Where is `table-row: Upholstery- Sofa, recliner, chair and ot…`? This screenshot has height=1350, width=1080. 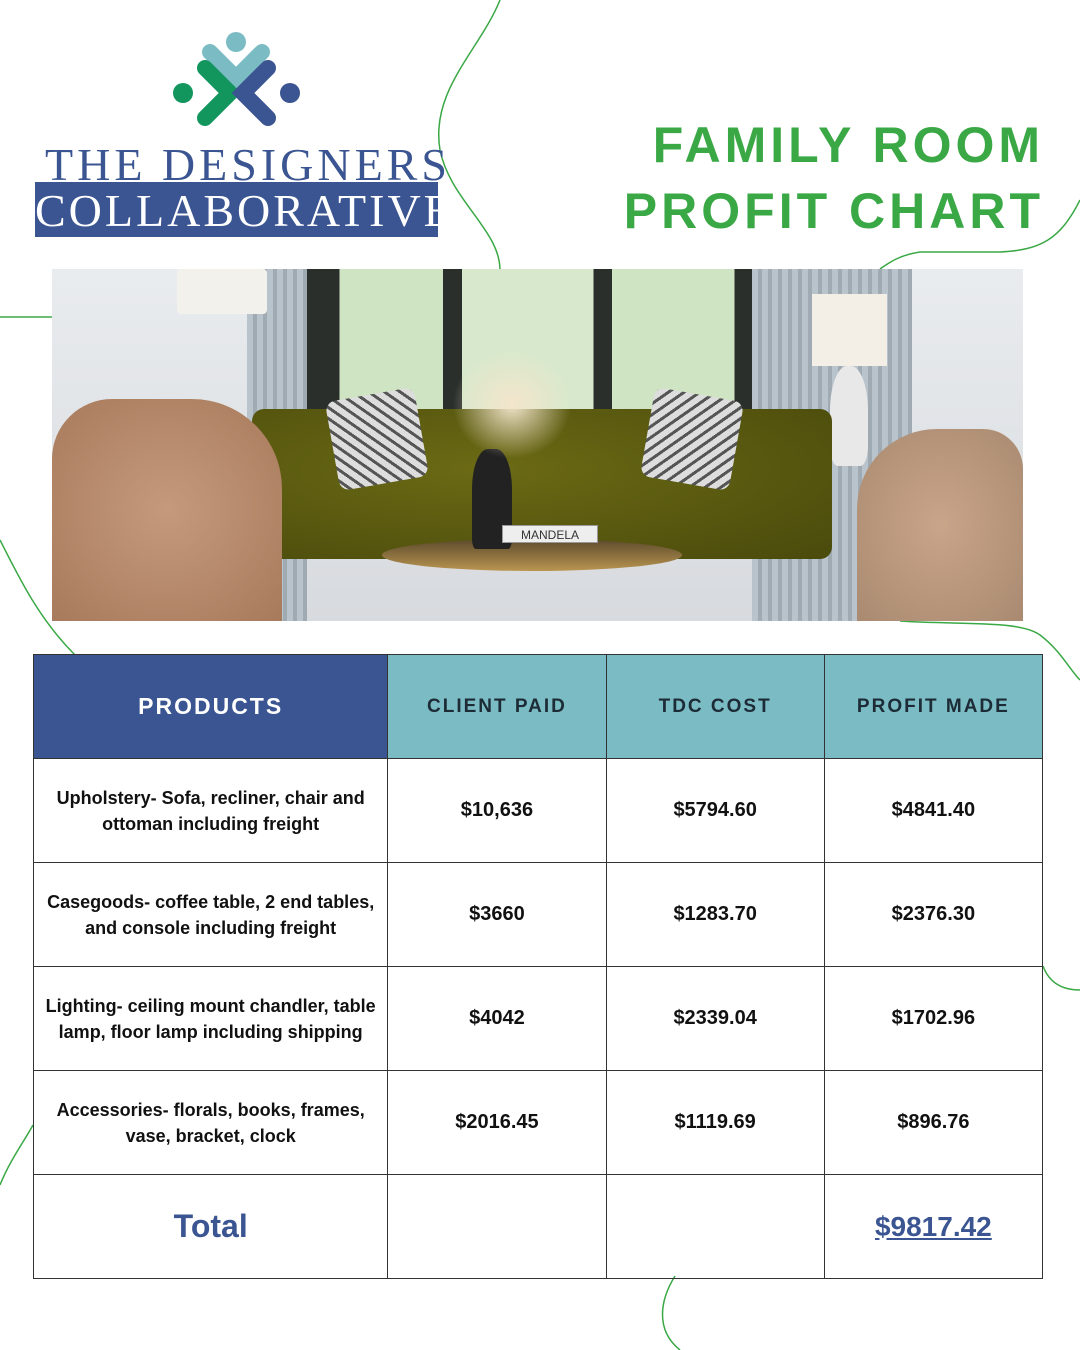
table-row: Upholstery- Sofa, recliner, chair and ot… is located at coordinates (538, 810).